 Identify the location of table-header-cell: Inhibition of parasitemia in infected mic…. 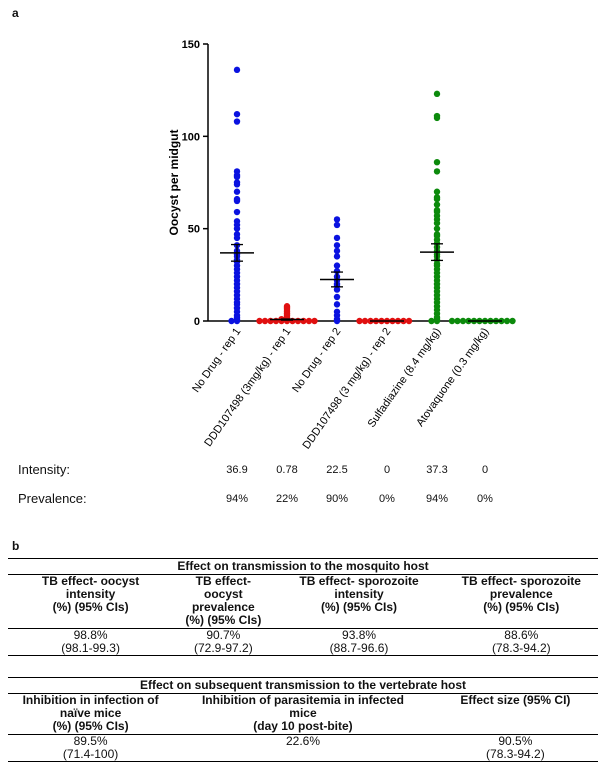
(303, 714).